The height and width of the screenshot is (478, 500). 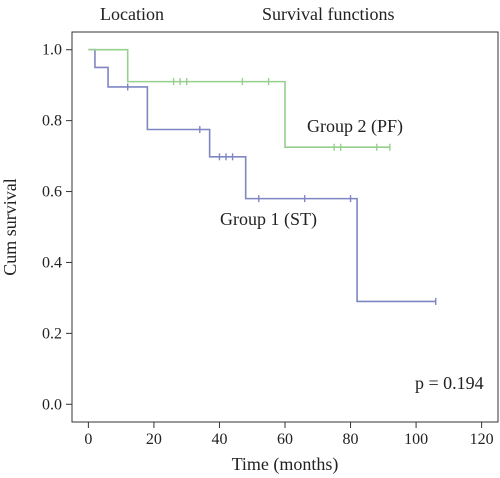 What do you see at coordinates (328, 14) in the screenshot?
I see `chart-title: Survival functions` at bounding box center [328, 14].